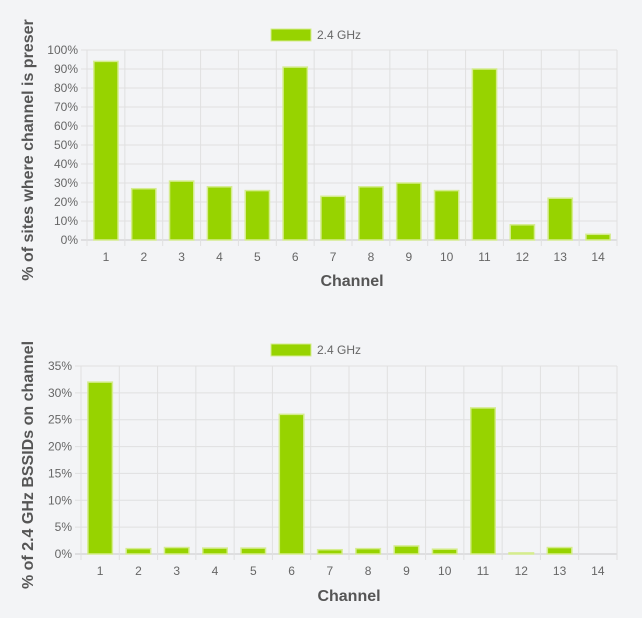  I want to click on y-tick-label: 40%, so click(66, 164).